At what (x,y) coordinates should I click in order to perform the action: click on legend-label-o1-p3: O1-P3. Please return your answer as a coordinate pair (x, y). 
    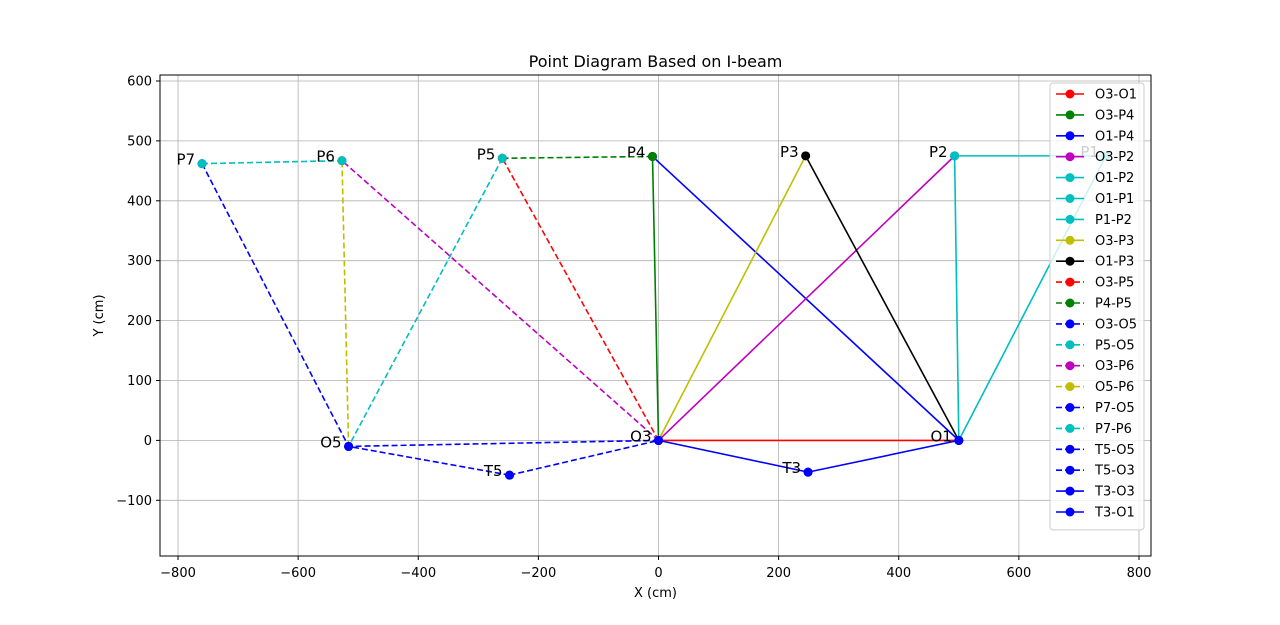
    Looking at the image, I should click on (1114, 262).